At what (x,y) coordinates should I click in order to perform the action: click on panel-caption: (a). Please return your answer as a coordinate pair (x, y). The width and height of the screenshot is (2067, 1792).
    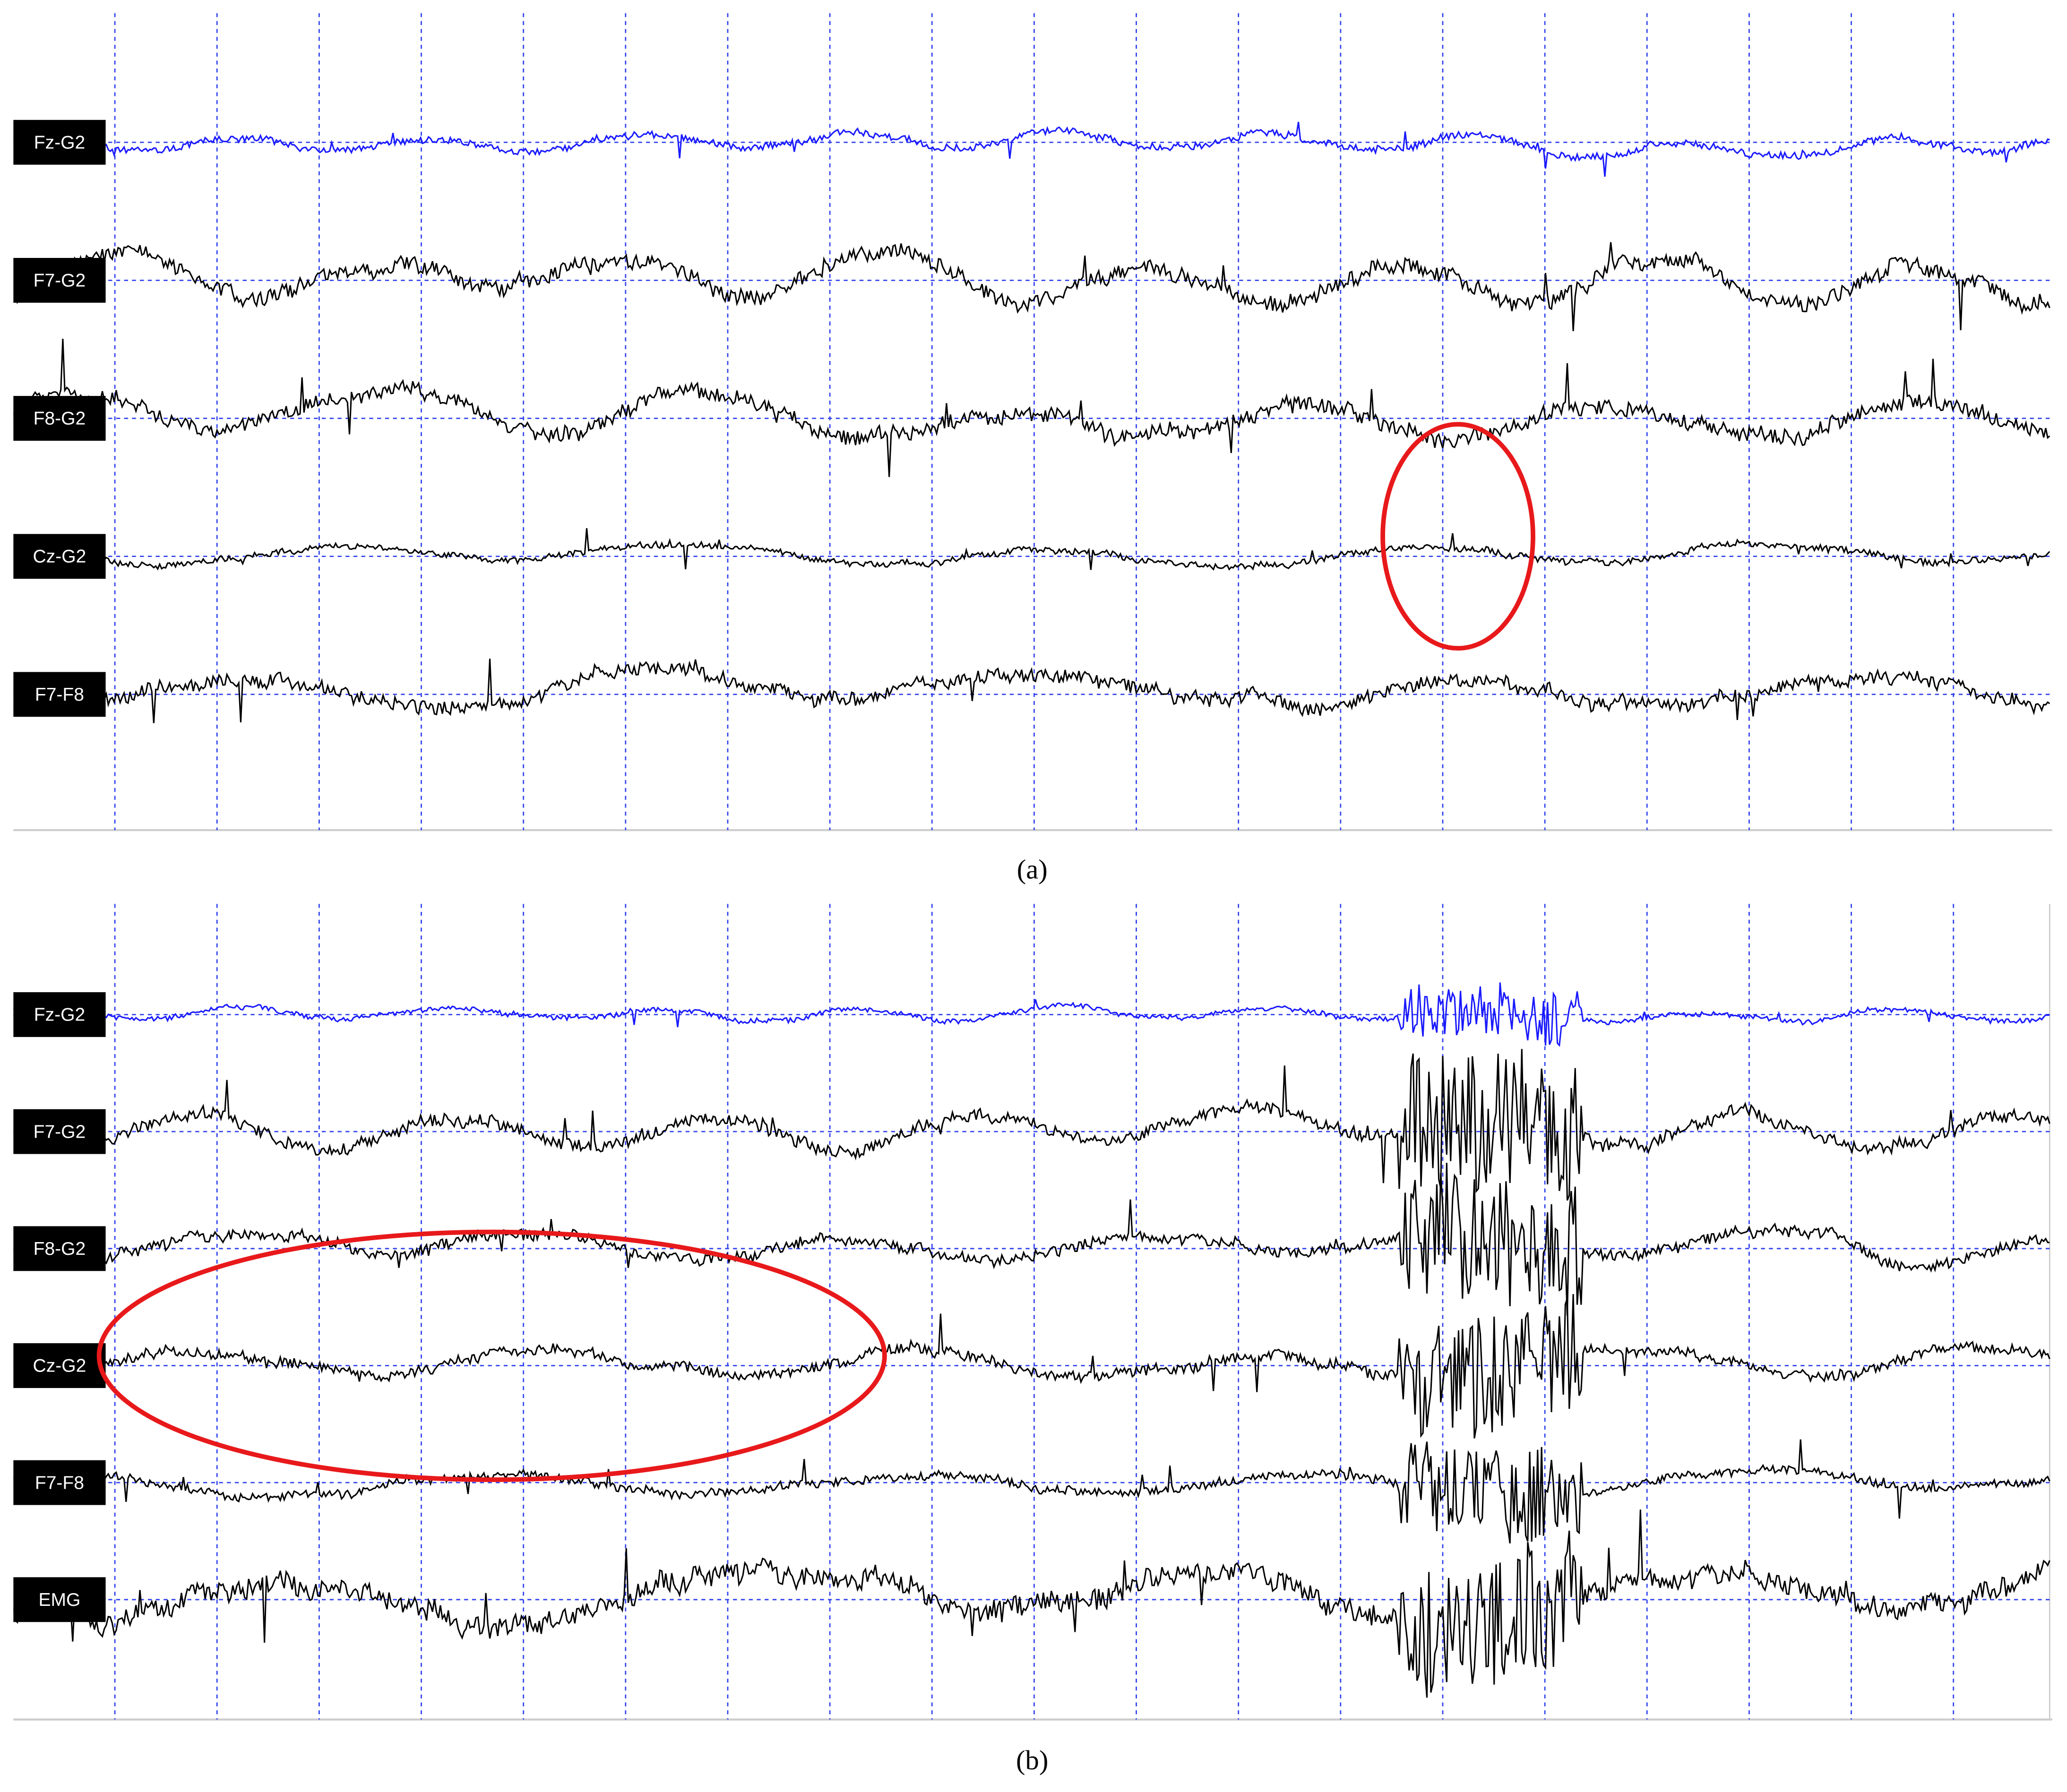
    Looking at the image, I should click on (1032, 869).